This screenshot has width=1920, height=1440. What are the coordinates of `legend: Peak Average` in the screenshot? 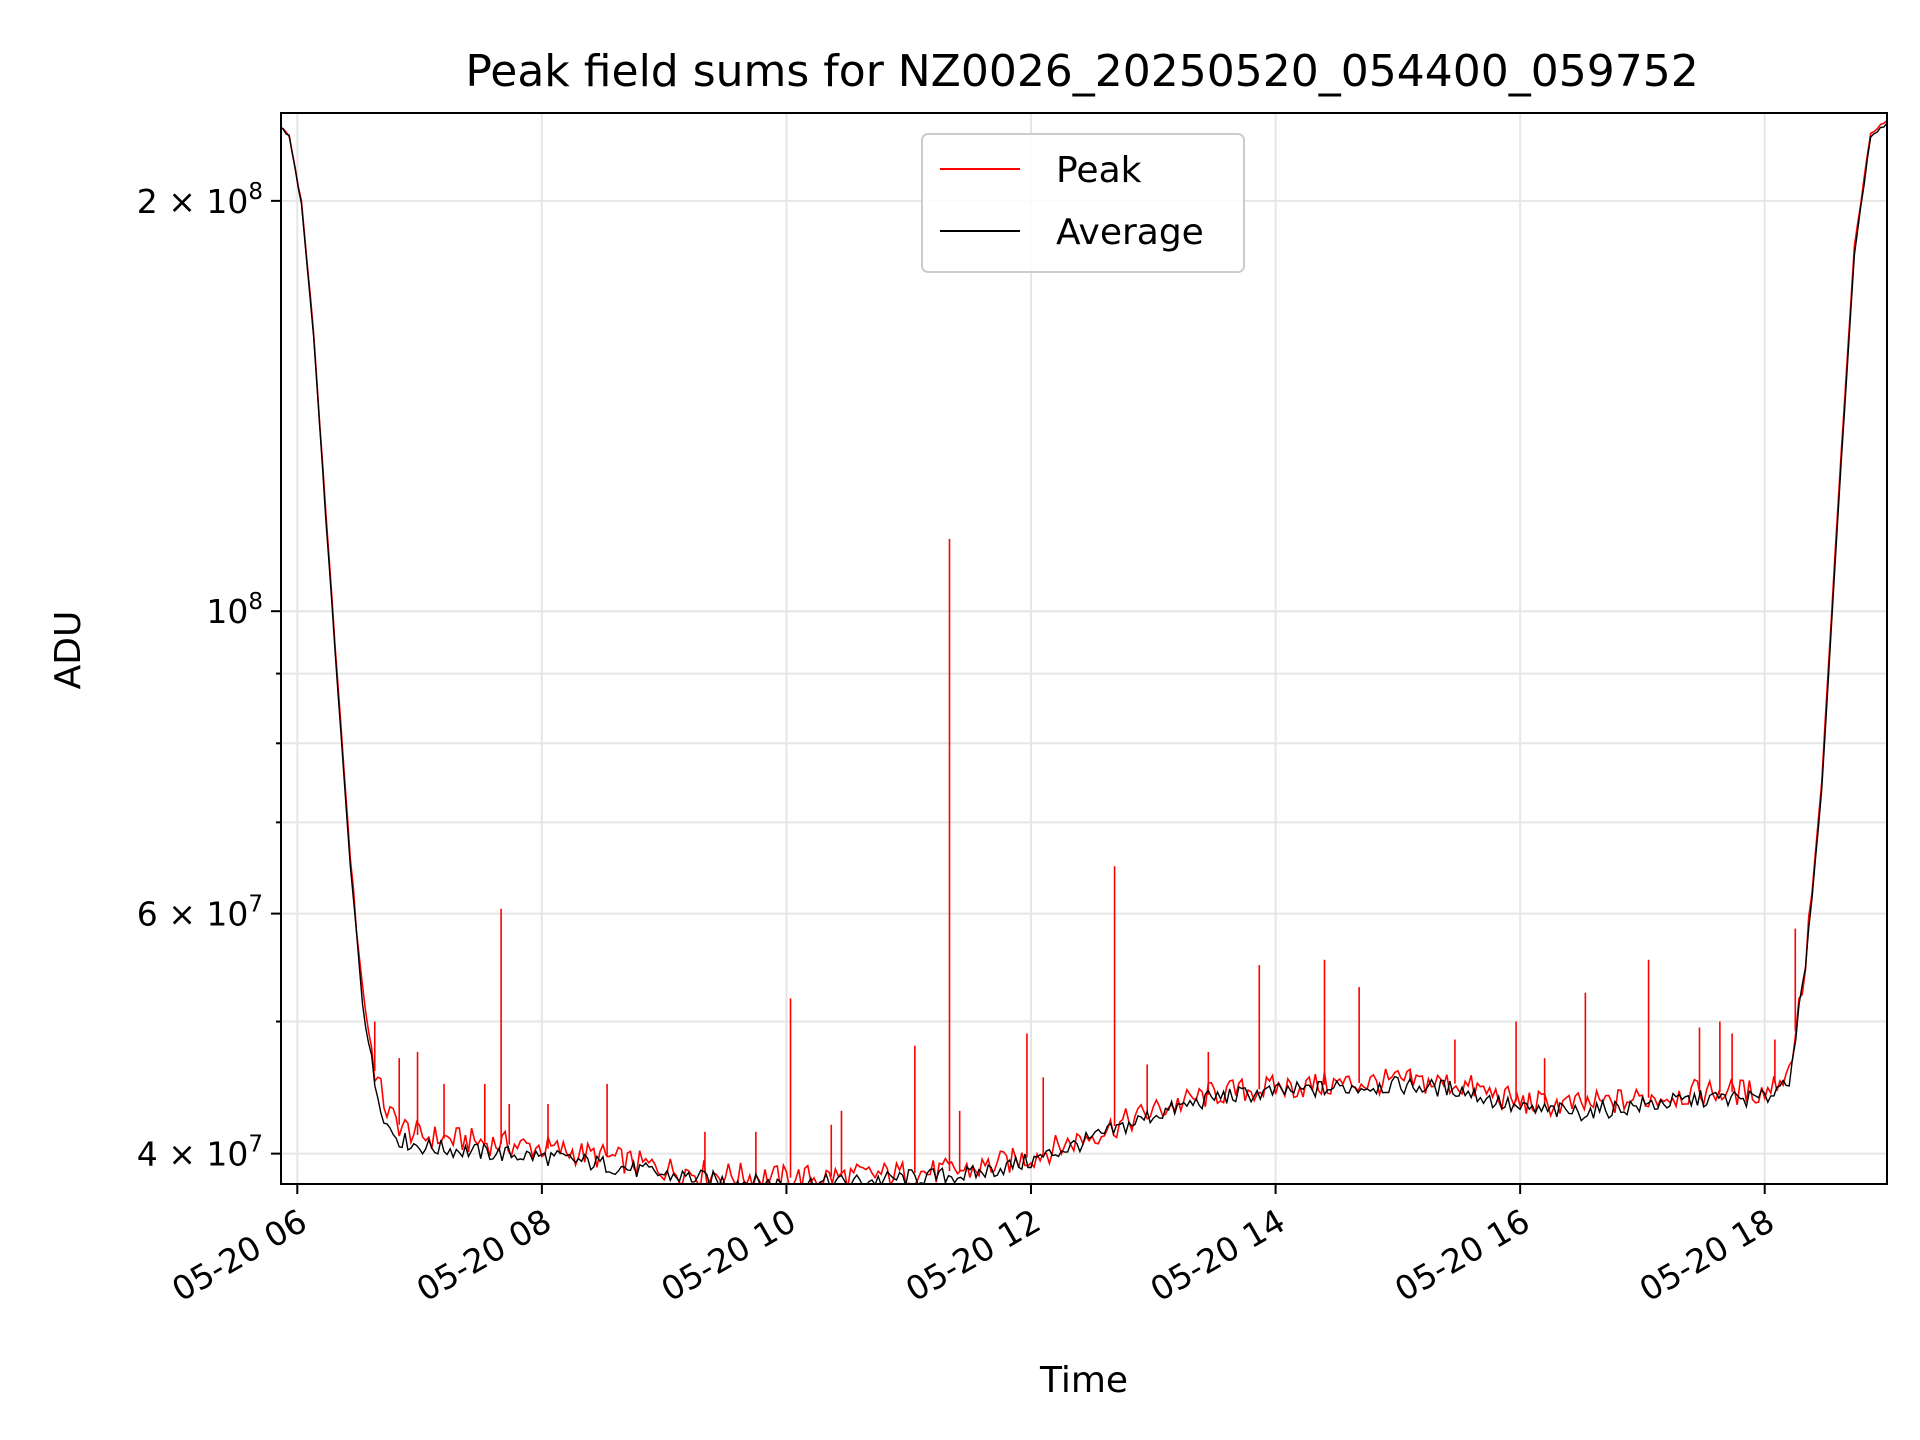 It's located at (1083, 203).